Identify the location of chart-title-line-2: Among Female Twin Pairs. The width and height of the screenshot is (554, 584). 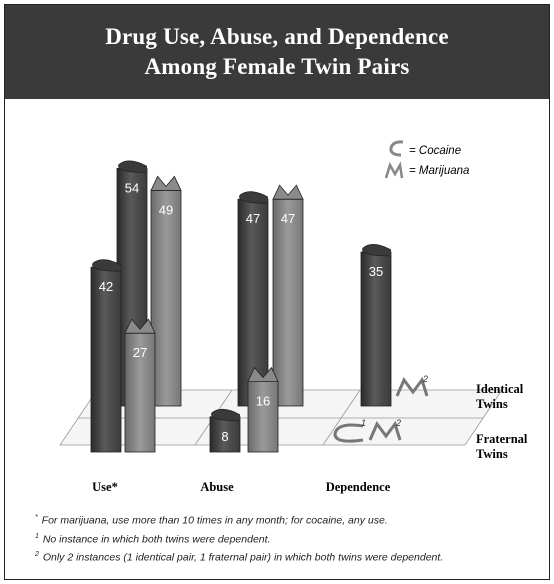
(277, 66).